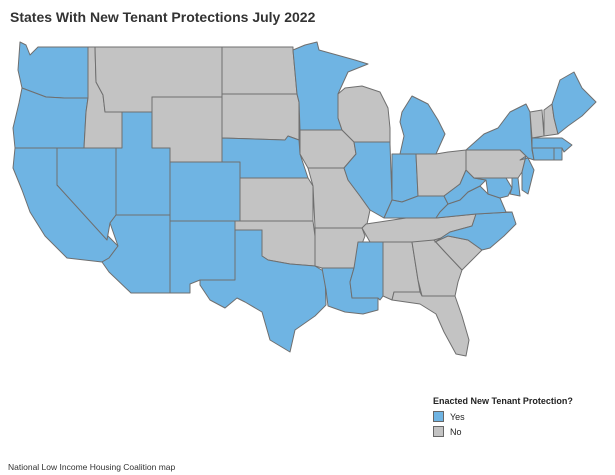 The width and height of the screenshot is (615, 475). What do you see at coordinates (422, 125) in the screenshot?
I see `state-michigan` at bounding box center [422, 125].